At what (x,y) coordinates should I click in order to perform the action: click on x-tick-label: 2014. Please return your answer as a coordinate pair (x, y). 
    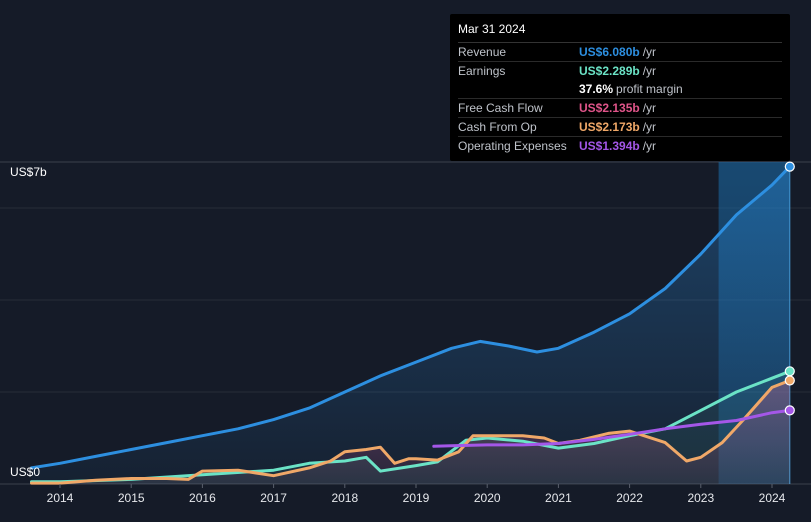
    Looking at the image, I should click on (60, 498).